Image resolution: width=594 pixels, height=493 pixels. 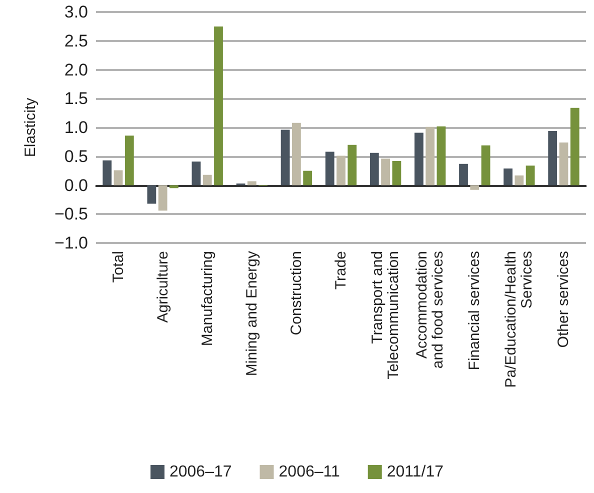 What do you see at coordinates (76, 185) in the screenshot?
I see `y-tick-label: 0.0` at bounding box center [76, 185].